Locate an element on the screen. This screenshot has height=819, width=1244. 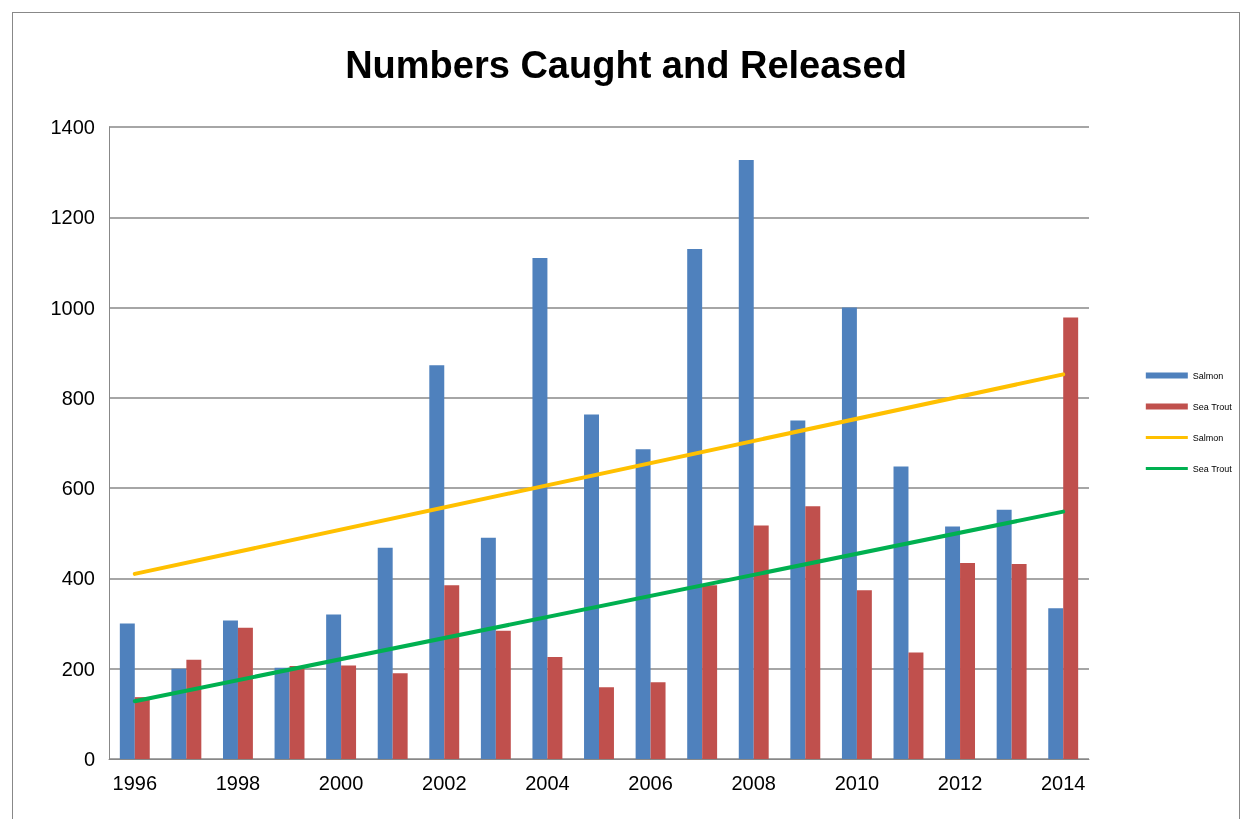
y-tick-label: 600 is located at coordinates (78, 488).